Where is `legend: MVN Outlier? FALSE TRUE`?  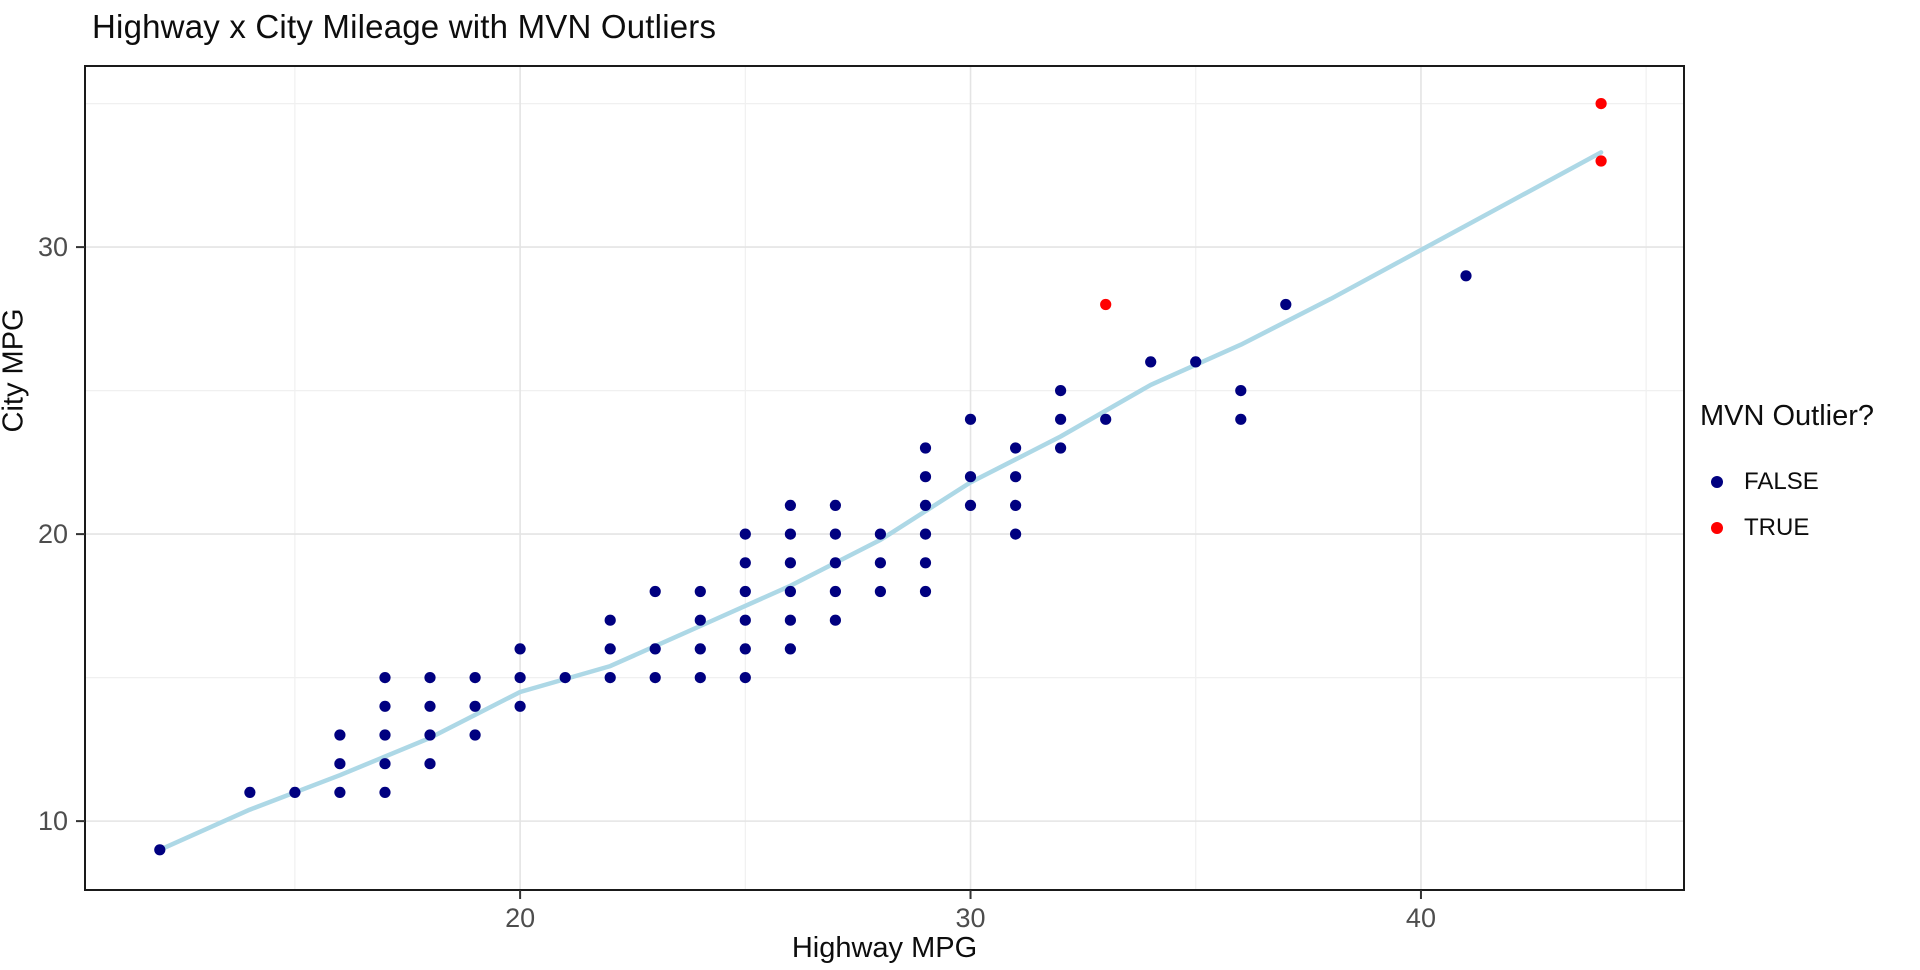 legend: MVN Outlier? FALSE TRUE is located at coordinates (1807, 475).